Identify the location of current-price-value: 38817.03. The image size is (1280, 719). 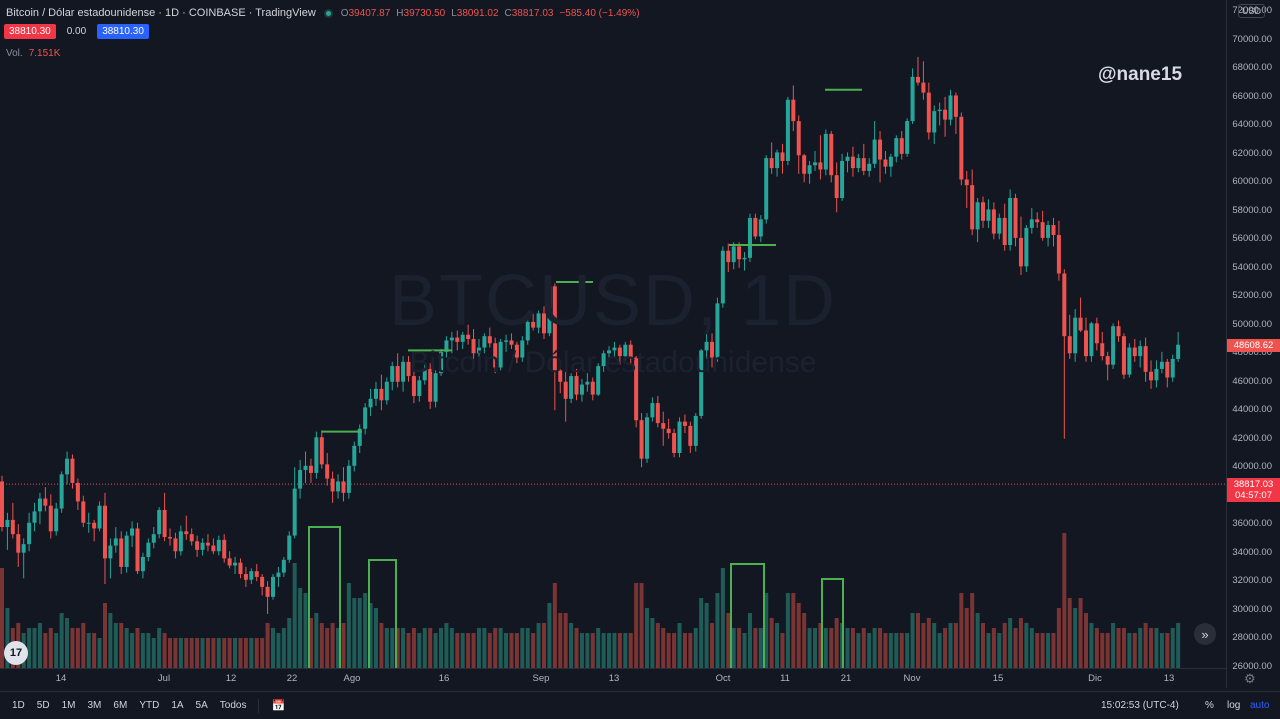
(1253, 485).